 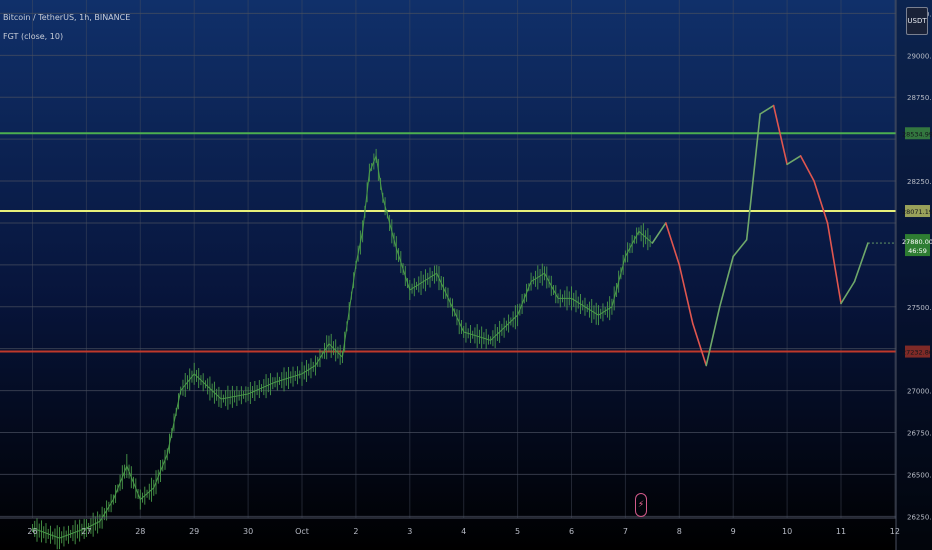 What do you see at coordinates (919, 434) in the screenshot?
I see `y-tick-label: 26750.00` at bounding box center [919, 434].